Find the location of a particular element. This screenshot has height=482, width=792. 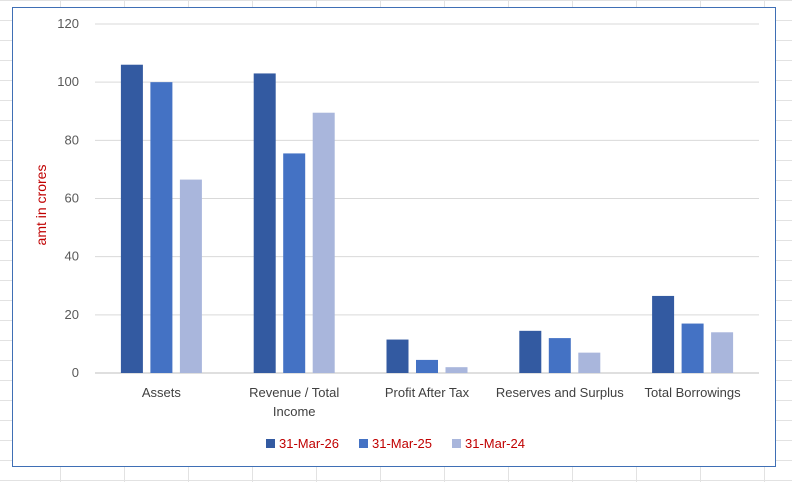

y-tick-label: 20 is located at coordinates (72, 314).